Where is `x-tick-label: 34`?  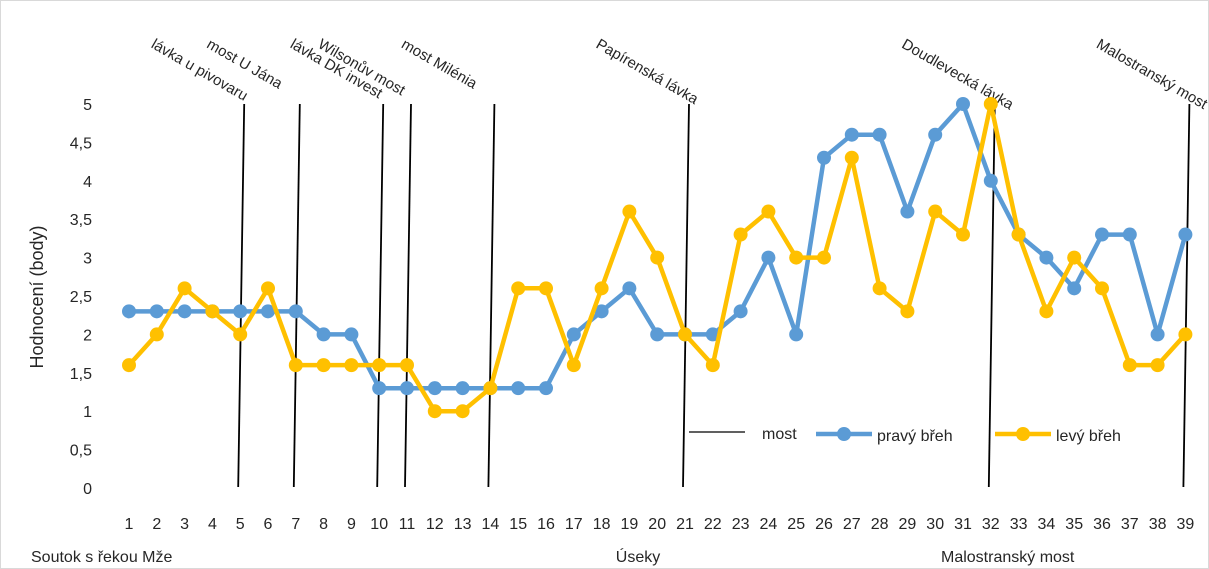 x-tick-label: 34 is located at coordinates (1047, 524).